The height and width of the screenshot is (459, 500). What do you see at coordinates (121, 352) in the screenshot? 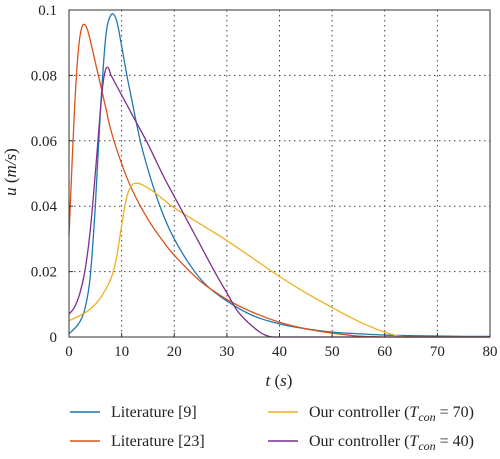
I see `x-tick-label: 10` at bounding box center [121, 352].